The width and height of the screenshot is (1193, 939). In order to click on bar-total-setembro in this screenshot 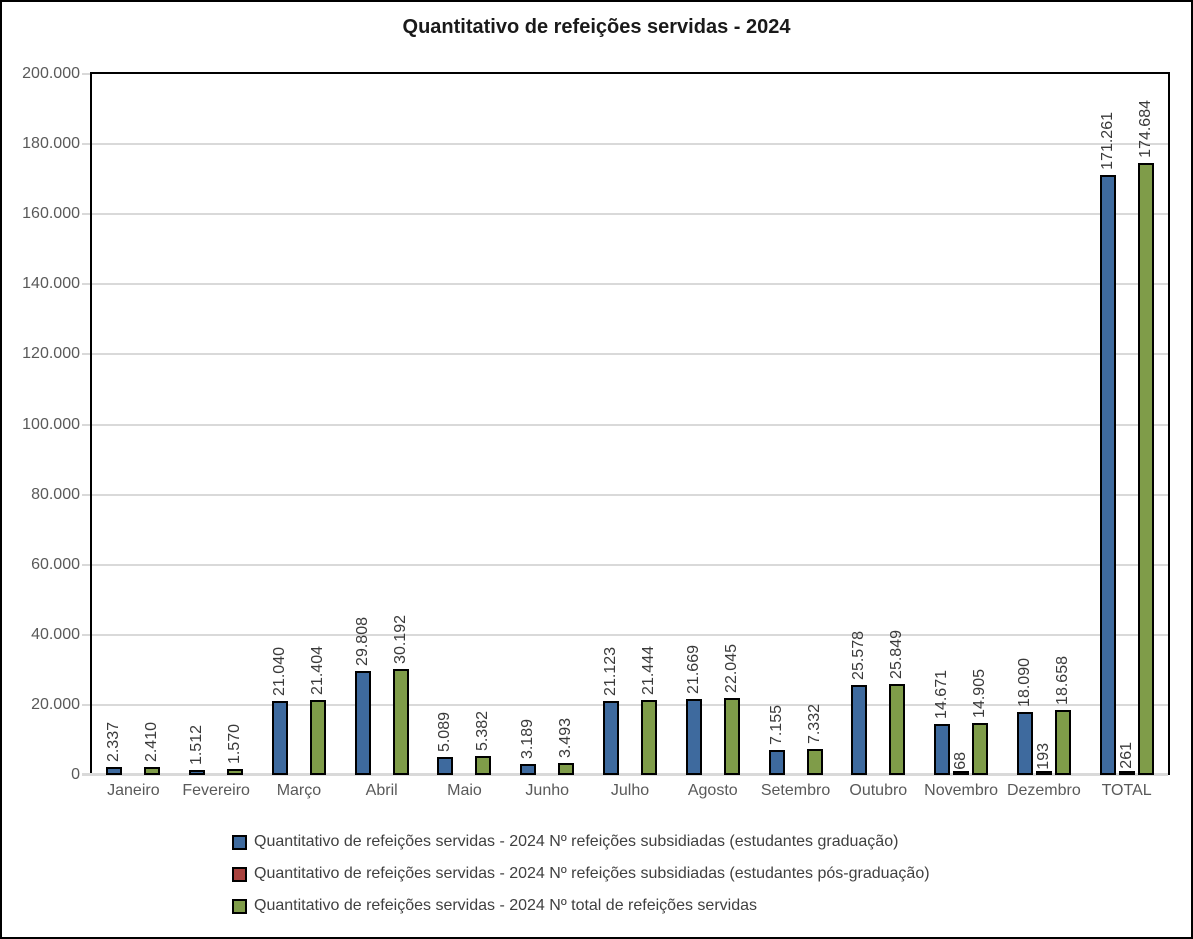, I will do `click(814, 762)`.